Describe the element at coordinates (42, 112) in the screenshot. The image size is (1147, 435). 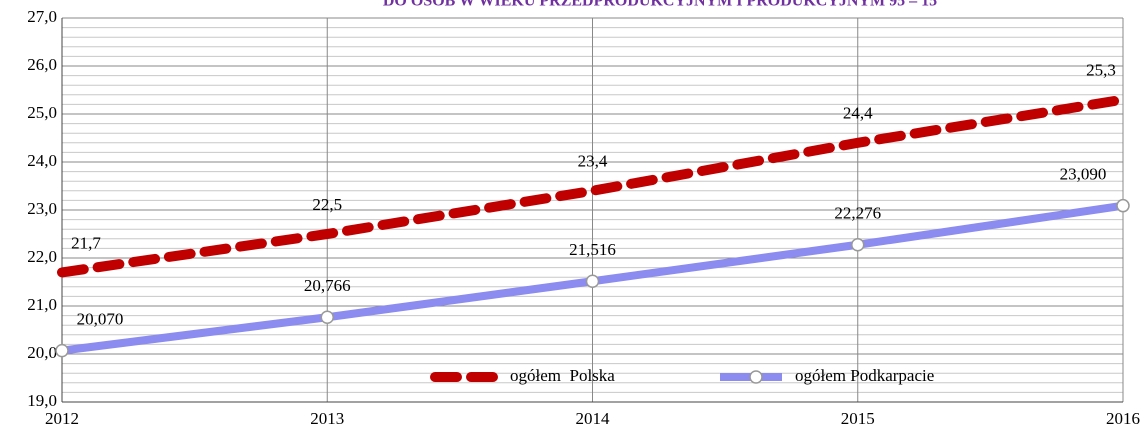
I see `y-tick-label: 25,0` at that location.